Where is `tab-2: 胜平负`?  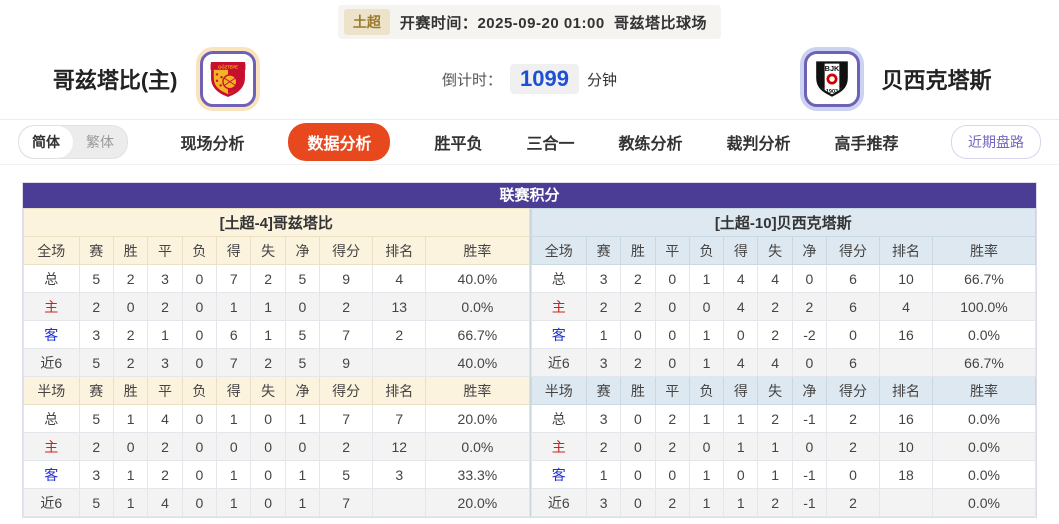 tab-2: 胜平负 is located at coordinates (458, 144).